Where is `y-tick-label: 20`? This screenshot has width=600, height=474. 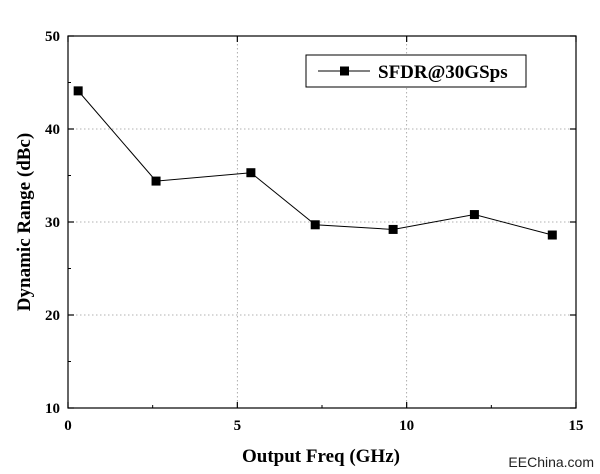
y-tick-label: 20 is located at coordinates (52, 316).